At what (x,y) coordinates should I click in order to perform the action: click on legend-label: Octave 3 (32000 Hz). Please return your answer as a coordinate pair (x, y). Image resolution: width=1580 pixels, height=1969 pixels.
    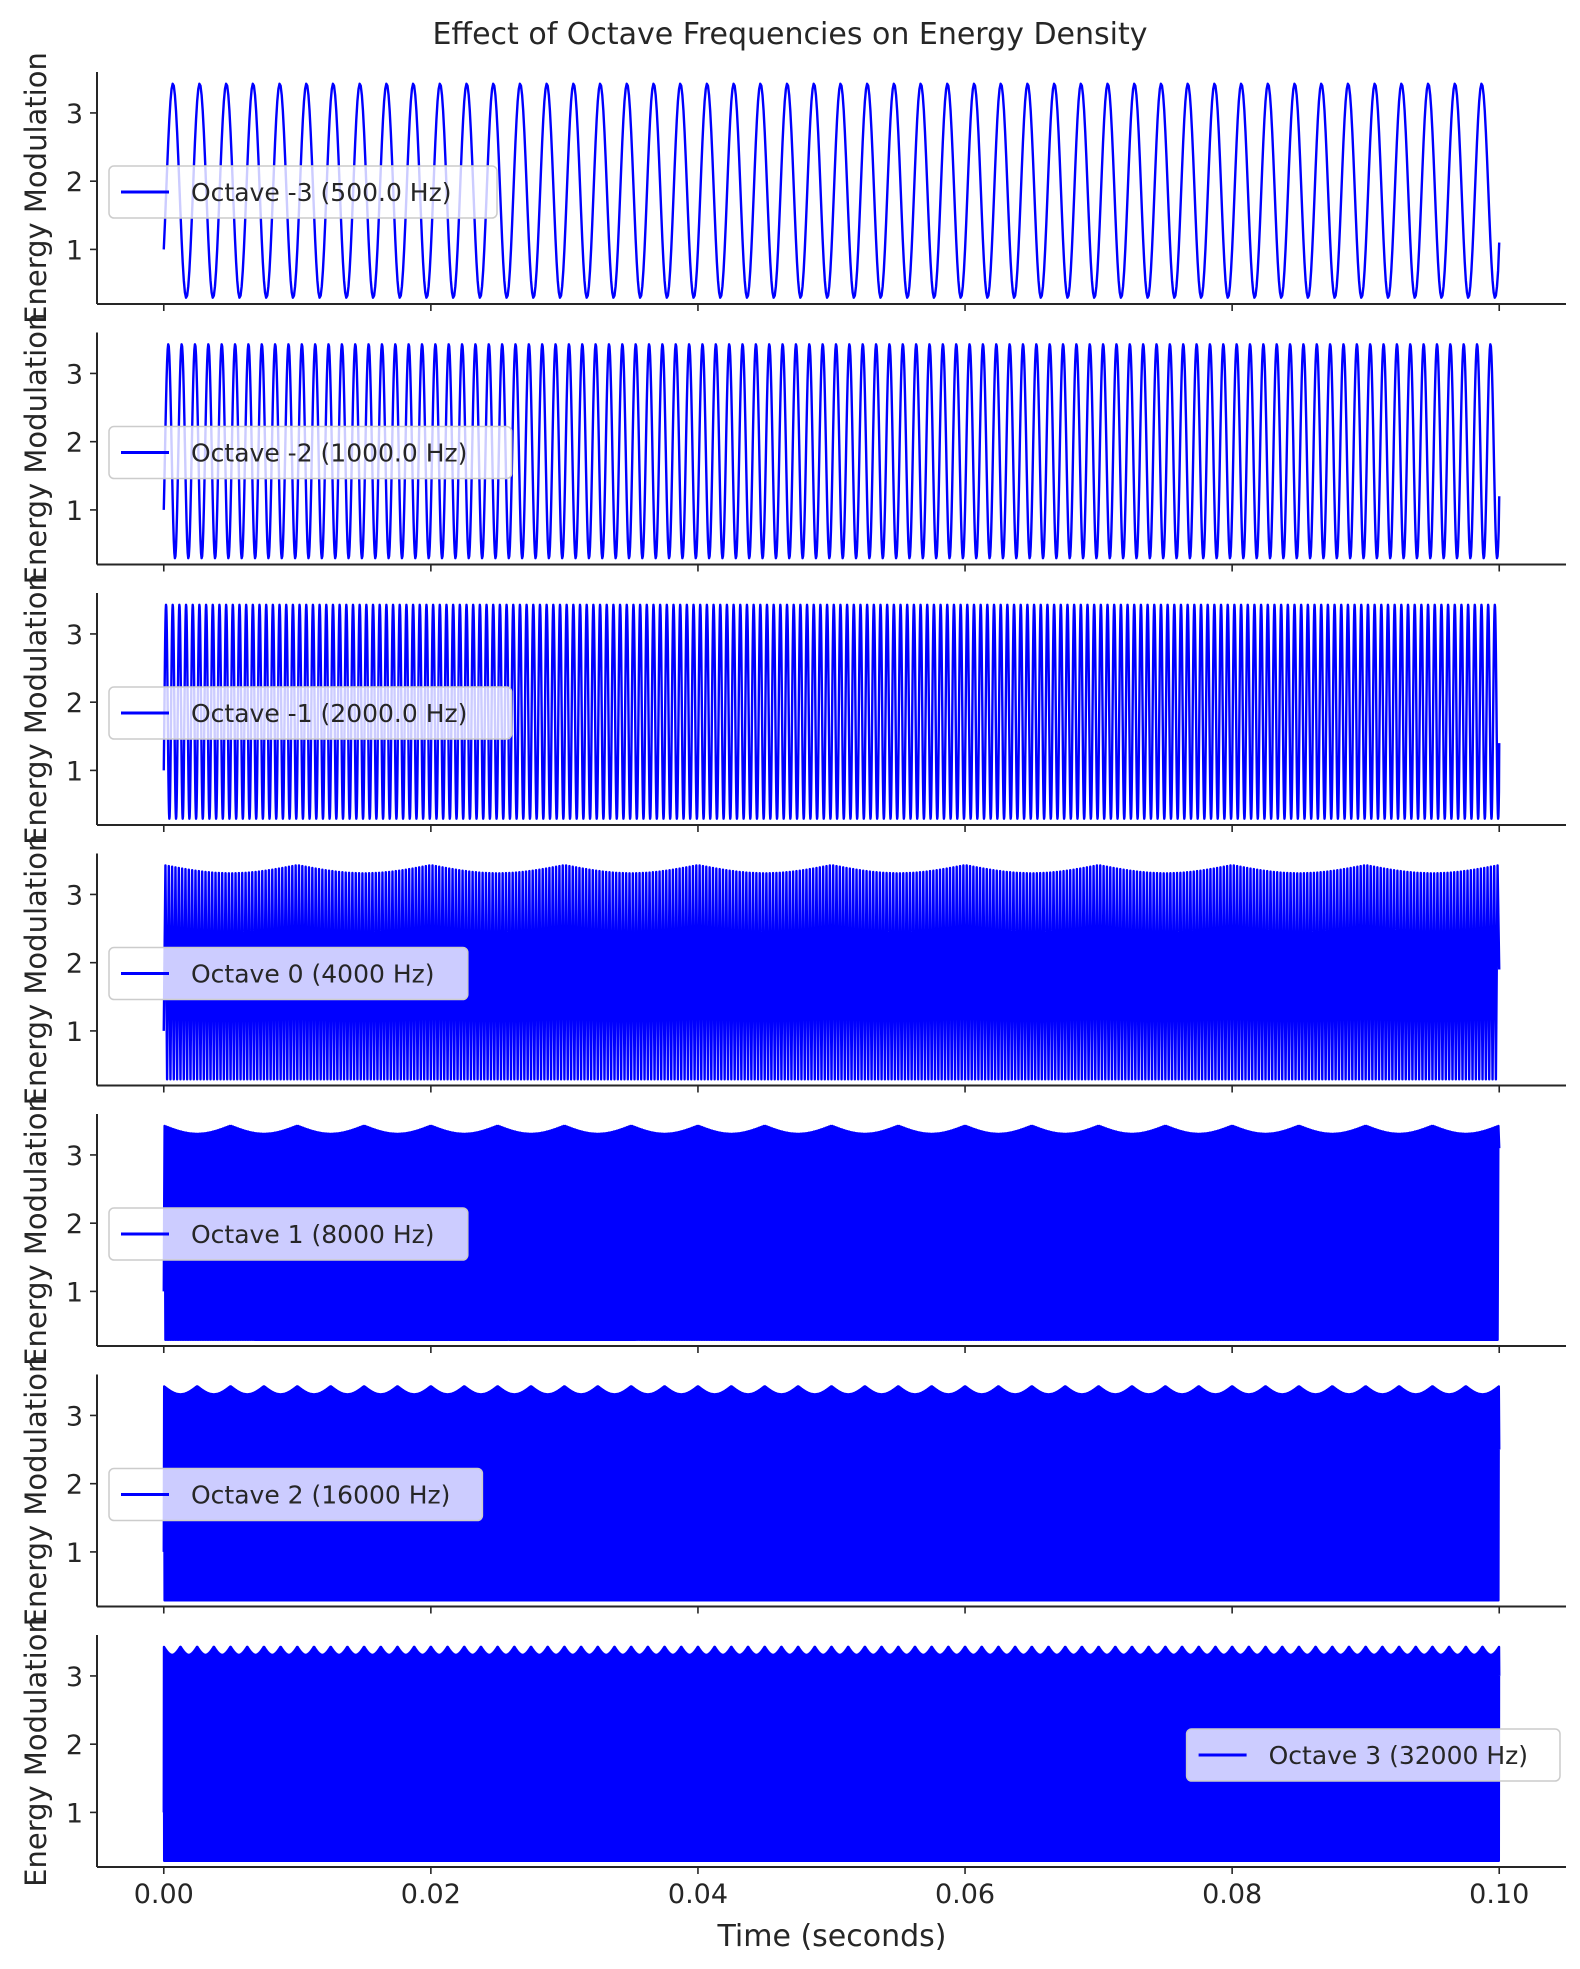
    Looking at the image, I should click on (1398, 1755).